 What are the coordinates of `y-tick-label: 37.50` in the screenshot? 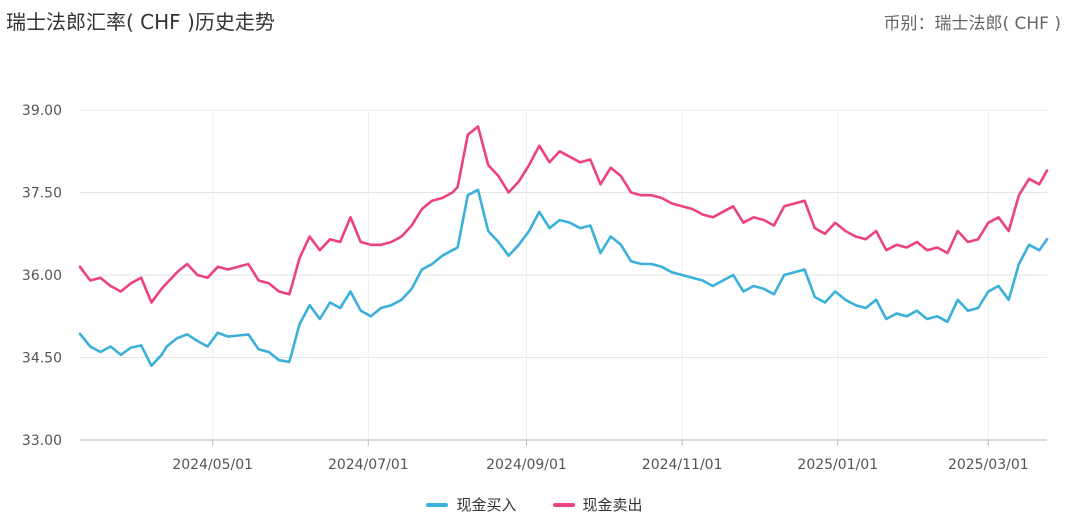 It's located at (42, 194).